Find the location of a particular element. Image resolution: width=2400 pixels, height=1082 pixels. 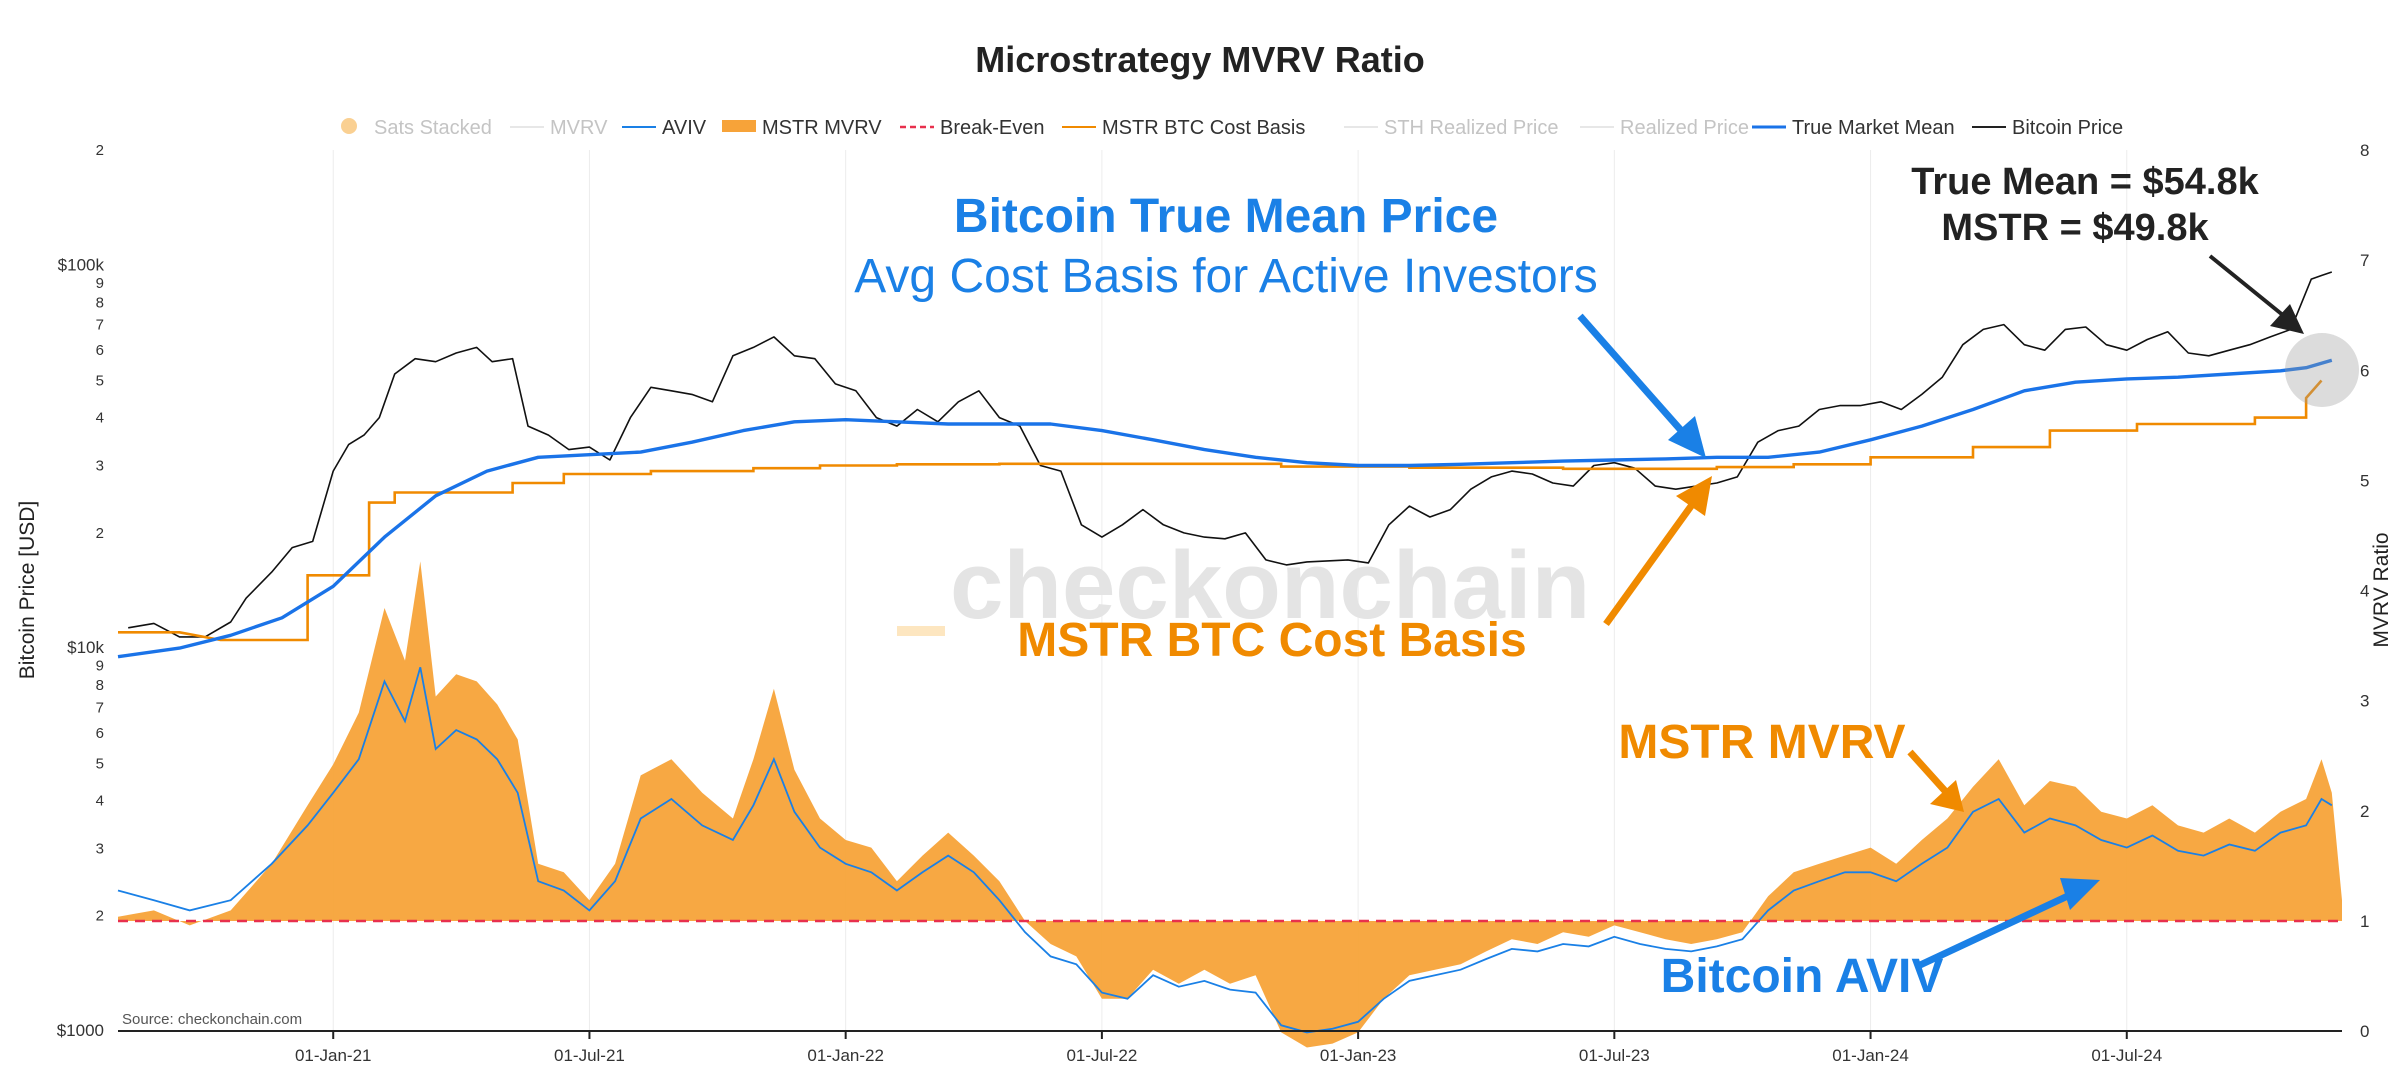

y-right-tick-label: 5 is located at coordinates (2364, 480).